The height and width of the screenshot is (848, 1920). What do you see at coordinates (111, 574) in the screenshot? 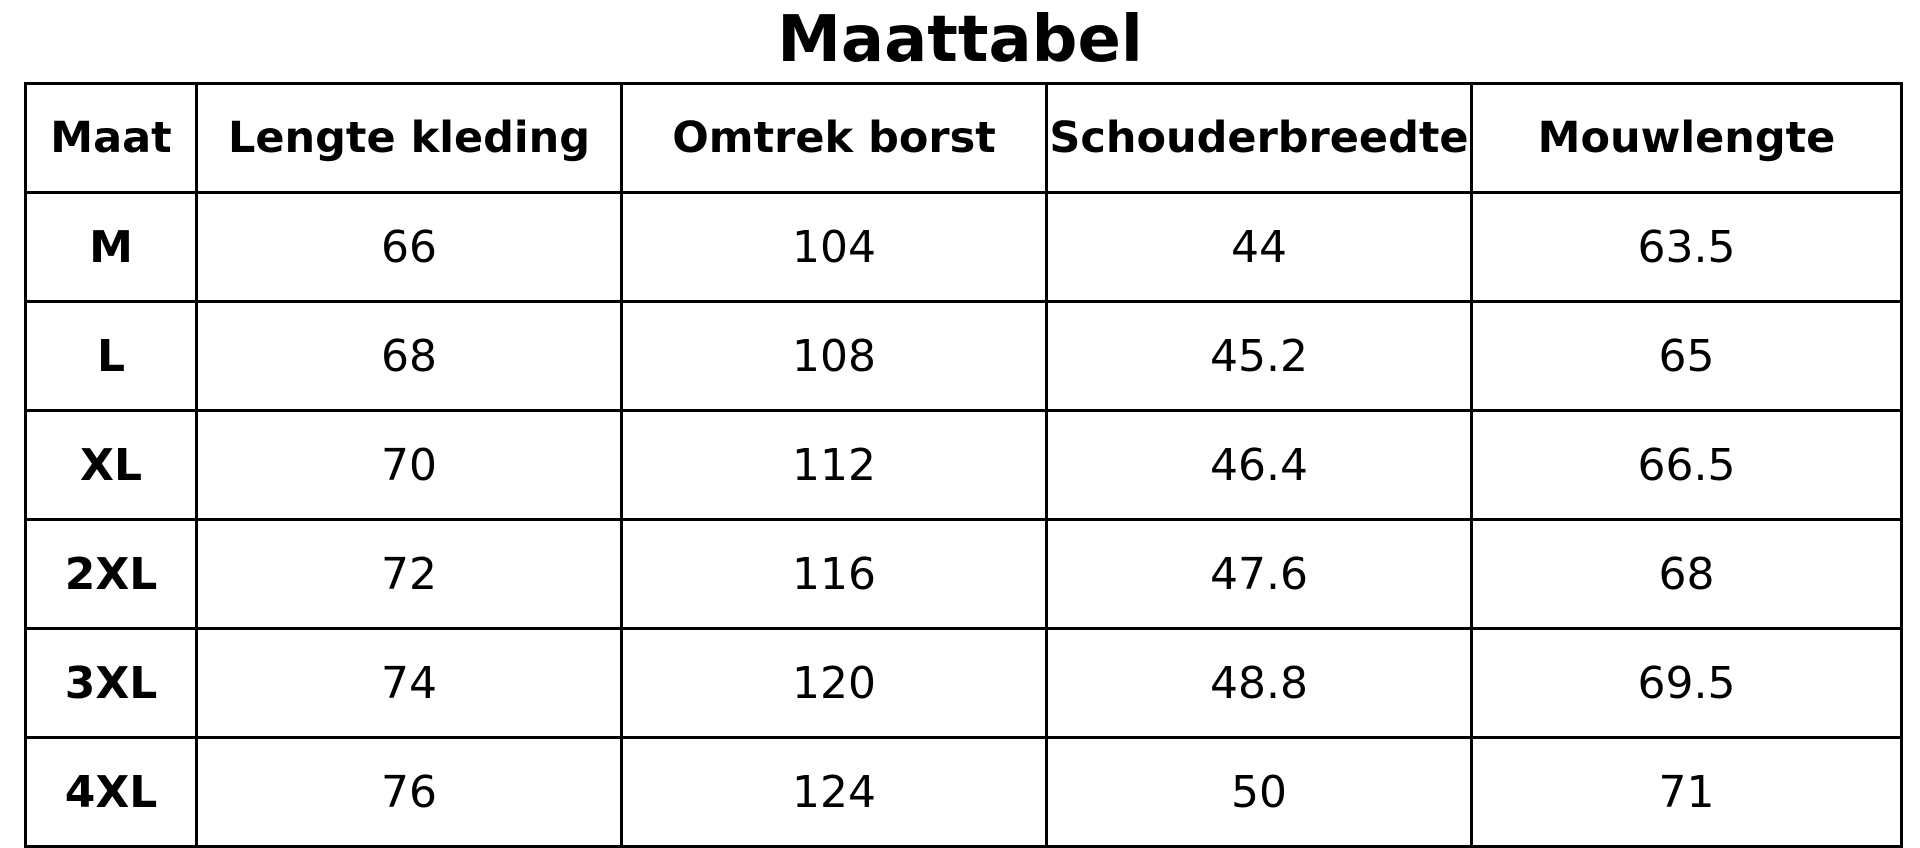
I see `size-cell: 2XL` at bounding box center [111, 574].